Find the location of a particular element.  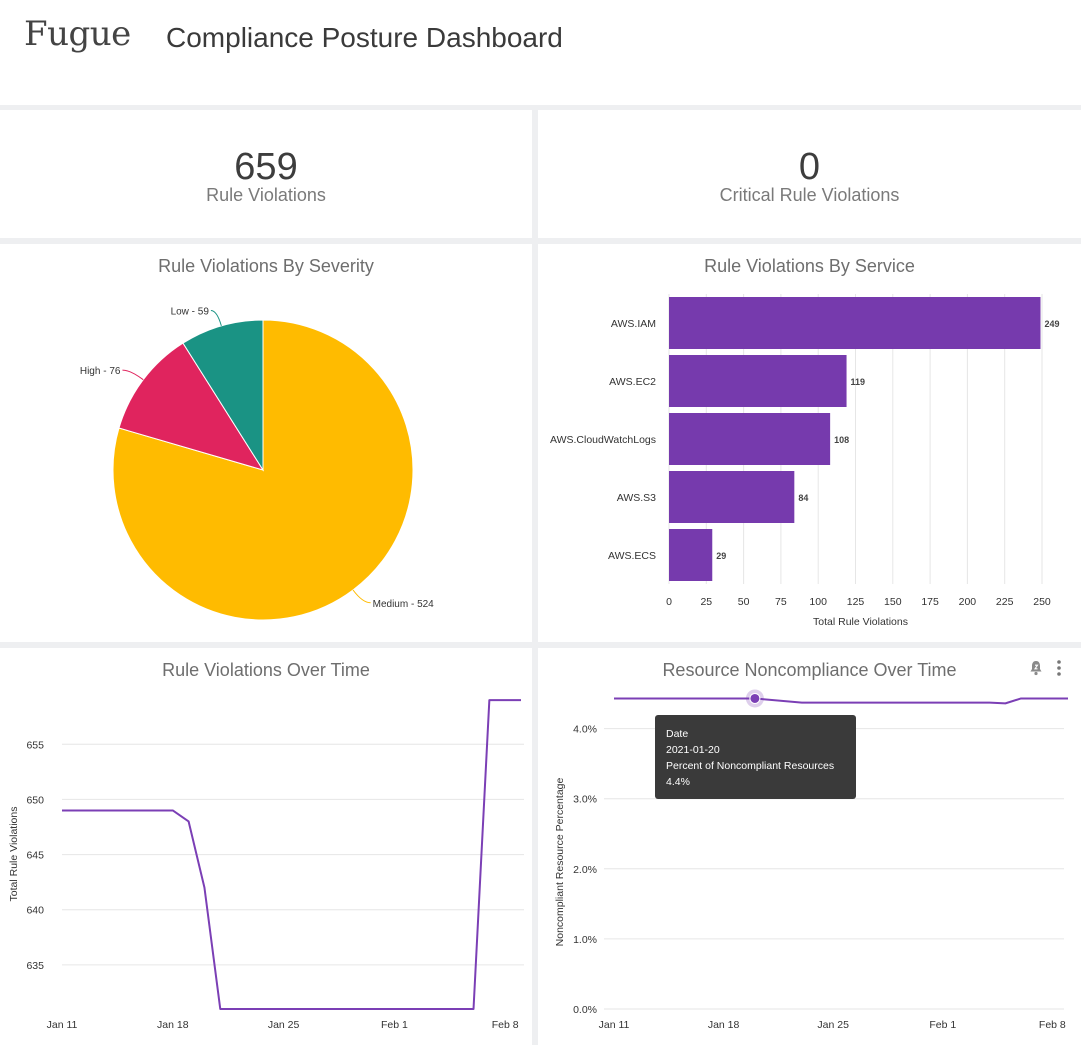

y-axis-label: Total Rule Violations is located at coordinates (14, 854).